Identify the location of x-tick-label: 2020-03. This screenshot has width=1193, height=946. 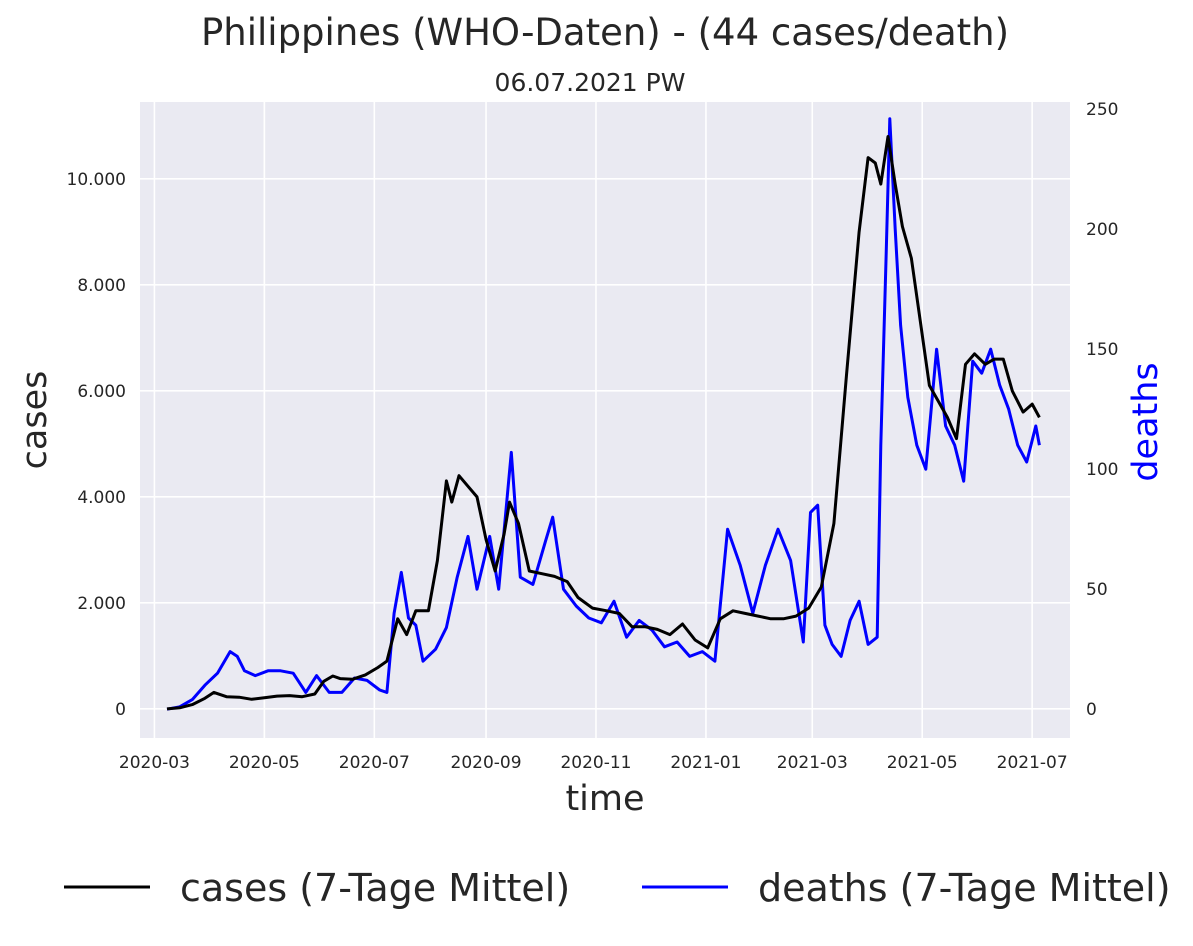
(154, 763).